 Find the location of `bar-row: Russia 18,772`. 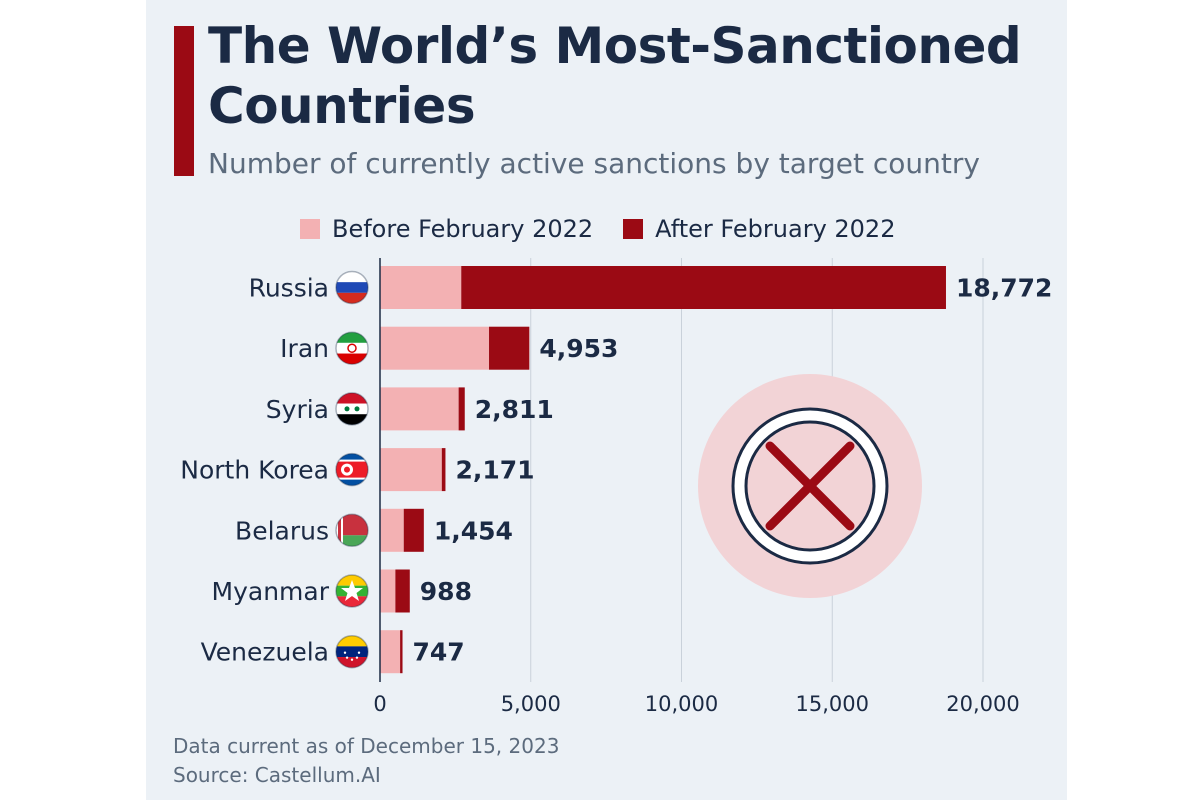

bar-row: Russia 18,772 is located at coordinates (650, 287).